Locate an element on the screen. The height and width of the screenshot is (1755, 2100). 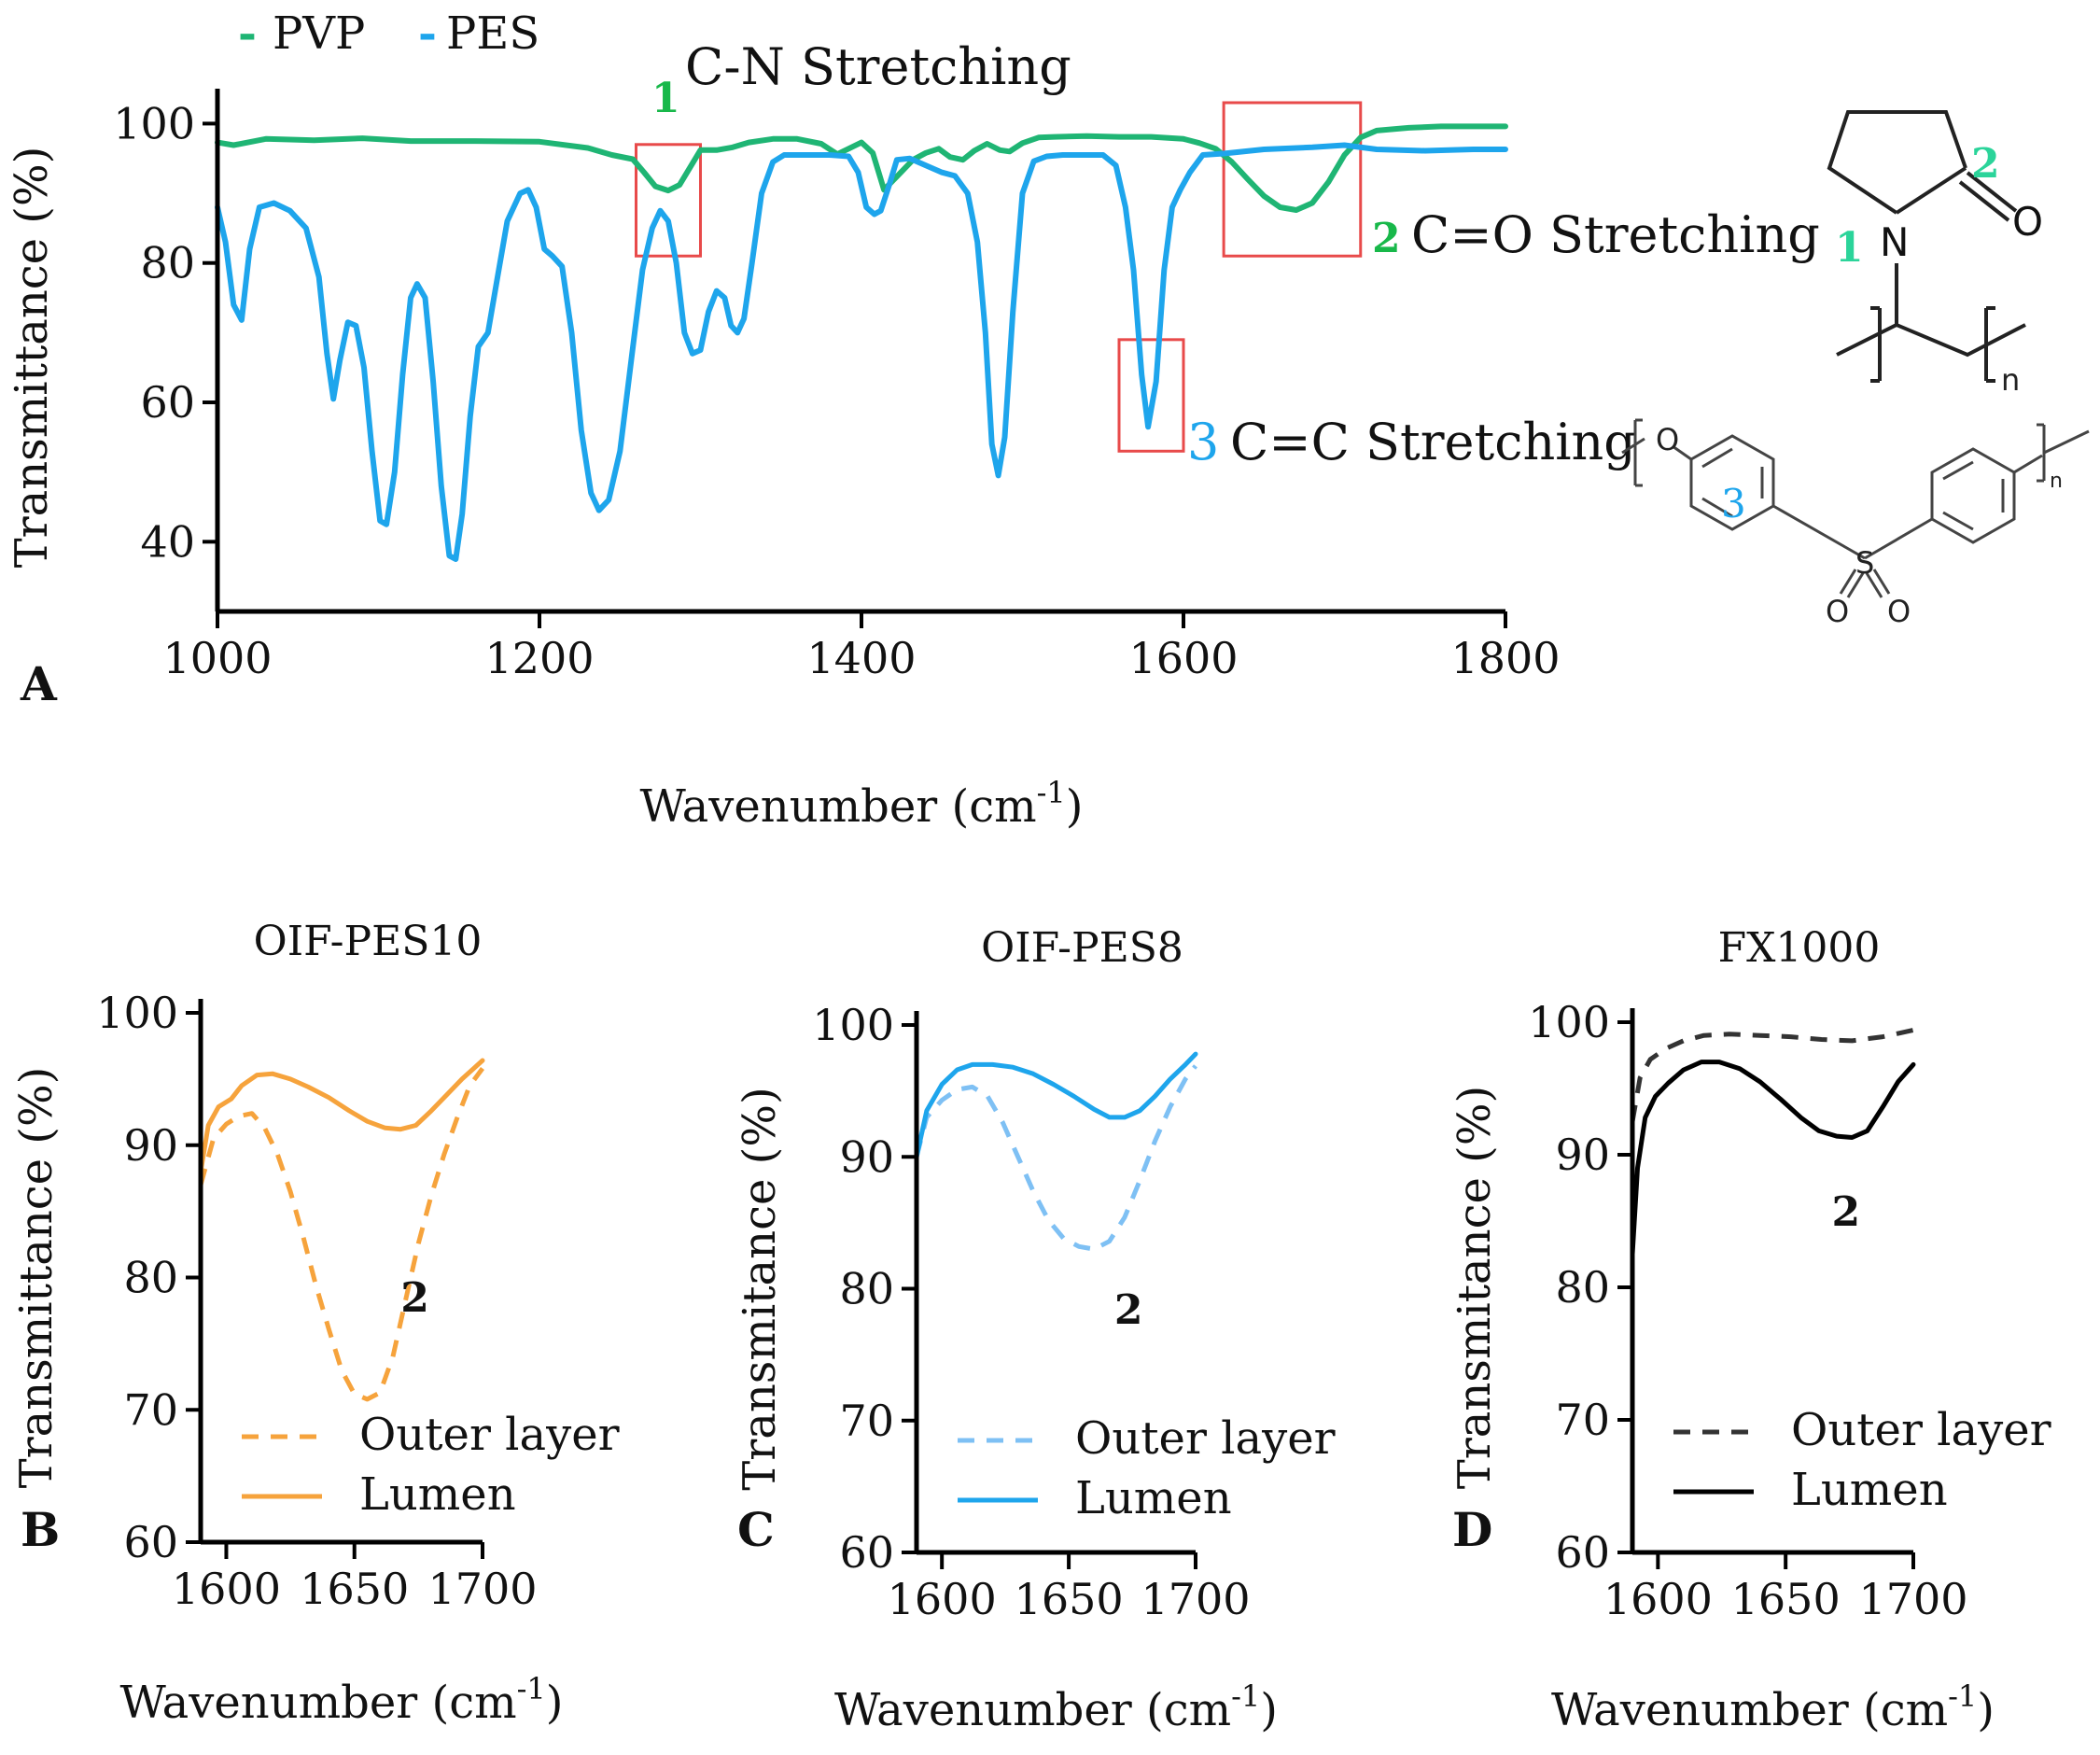
legend-pvp-marker: - is located at coordinates (248, 33).